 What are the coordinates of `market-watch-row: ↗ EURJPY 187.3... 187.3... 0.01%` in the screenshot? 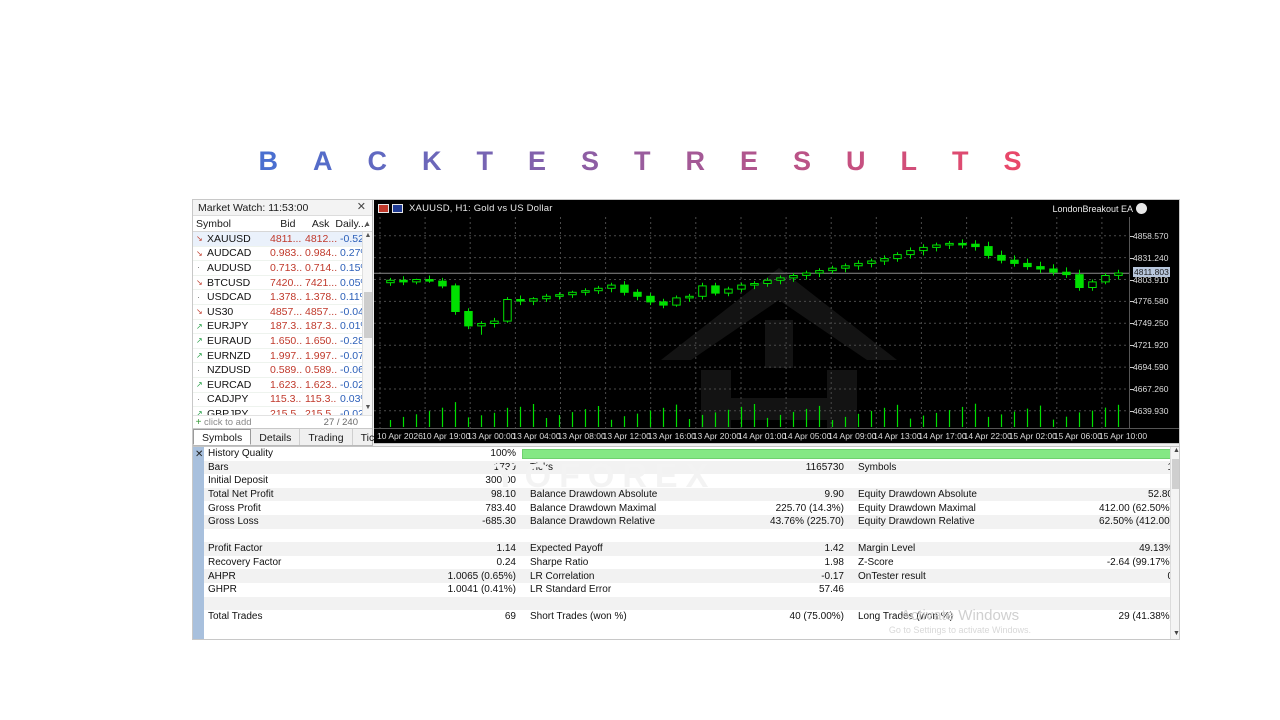 It's located at (282, 327).